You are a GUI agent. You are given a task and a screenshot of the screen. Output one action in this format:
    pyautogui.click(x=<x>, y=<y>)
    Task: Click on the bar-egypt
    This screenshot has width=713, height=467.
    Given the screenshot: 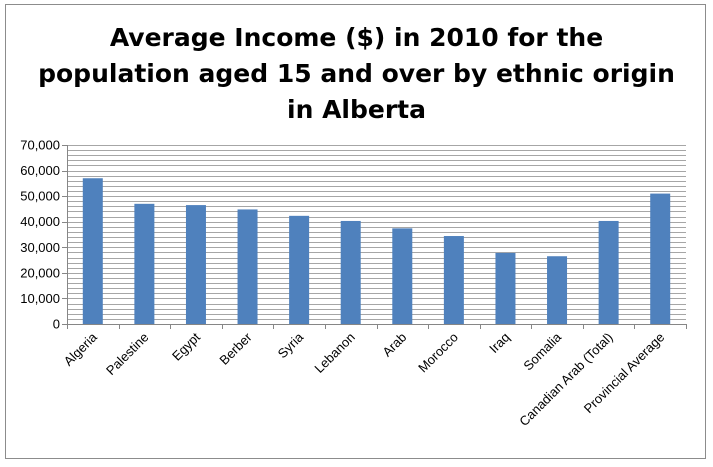 What is the action you would take?
    pyautogui.click(x=195, y=264)
    